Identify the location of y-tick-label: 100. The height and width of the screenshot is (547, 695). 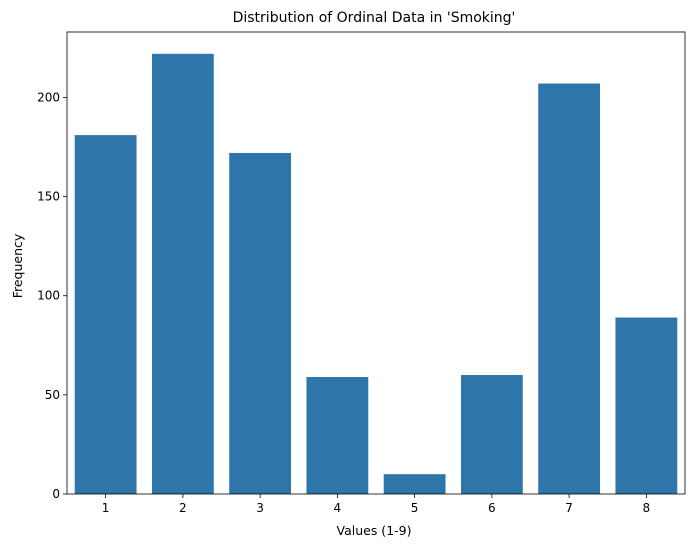
(48, 296).